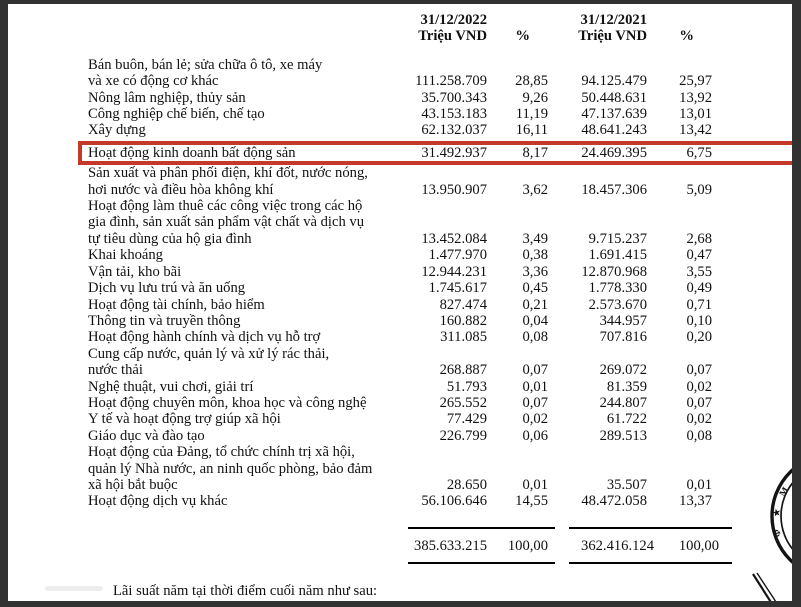  I want to click on row-value-2022: 31.492.937, so click(454, 152).